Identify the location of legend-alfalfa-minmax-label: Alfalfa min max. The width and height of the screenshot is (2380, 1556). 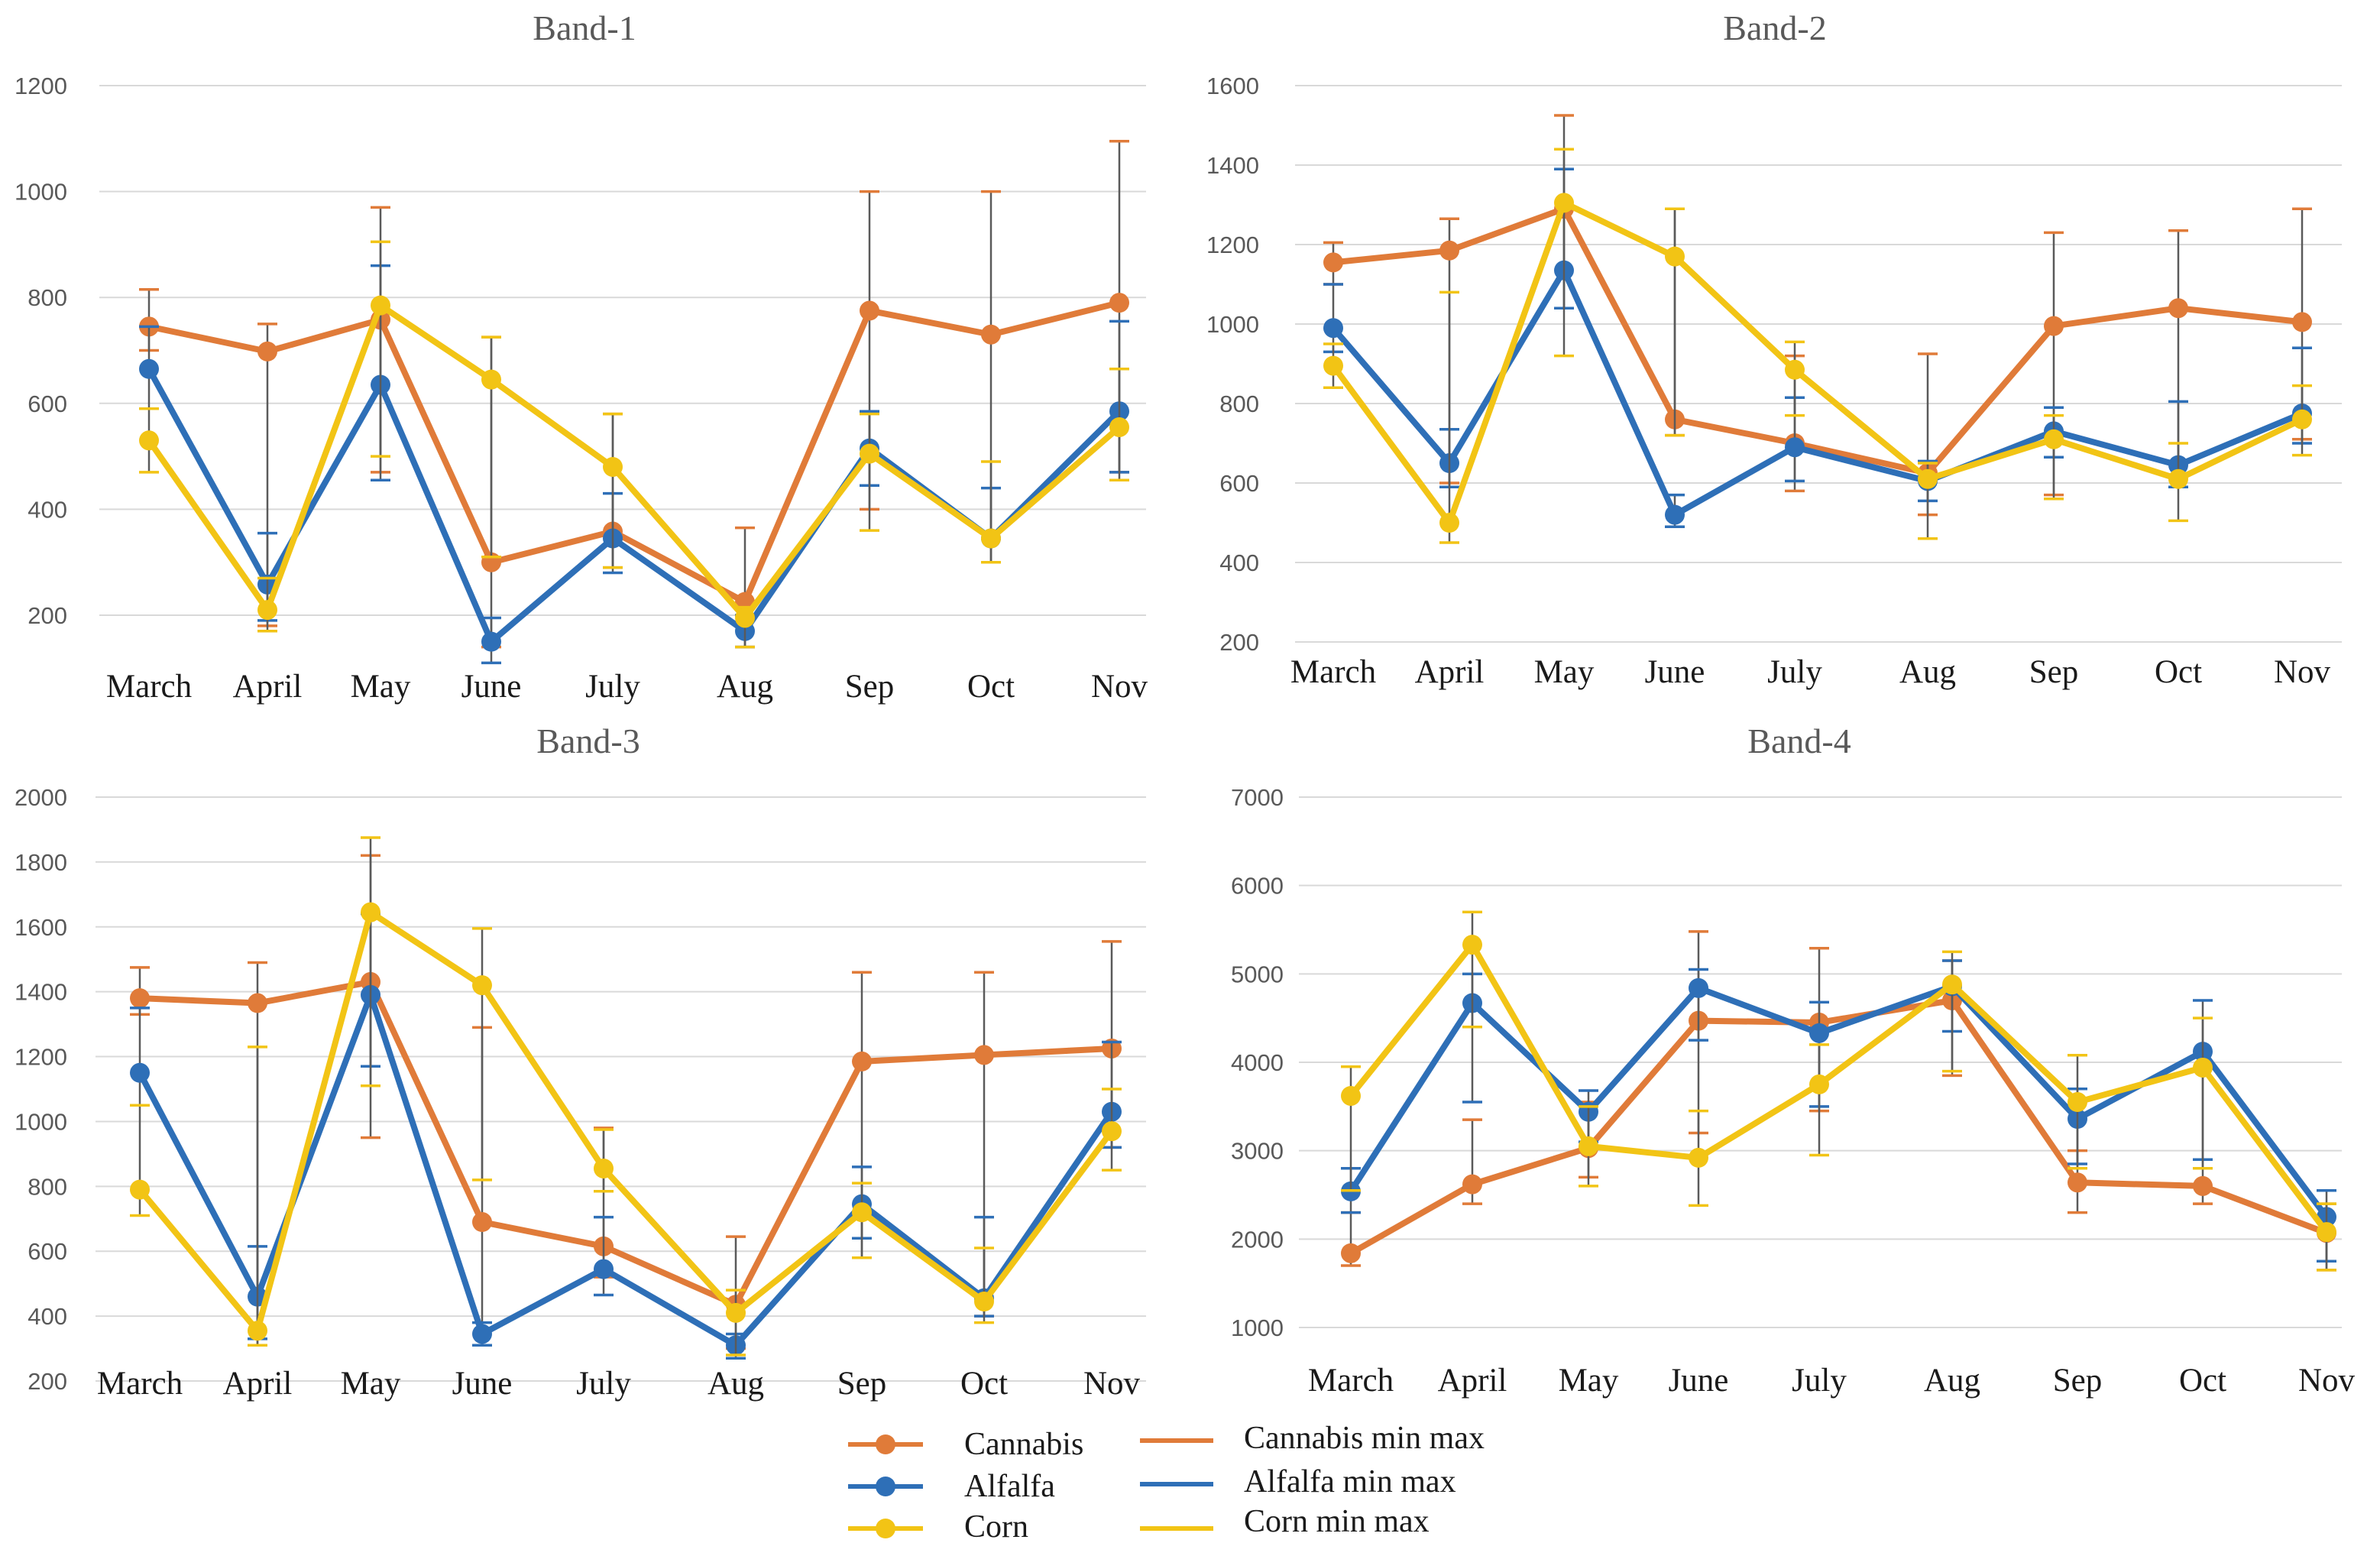
(1350, 1481).